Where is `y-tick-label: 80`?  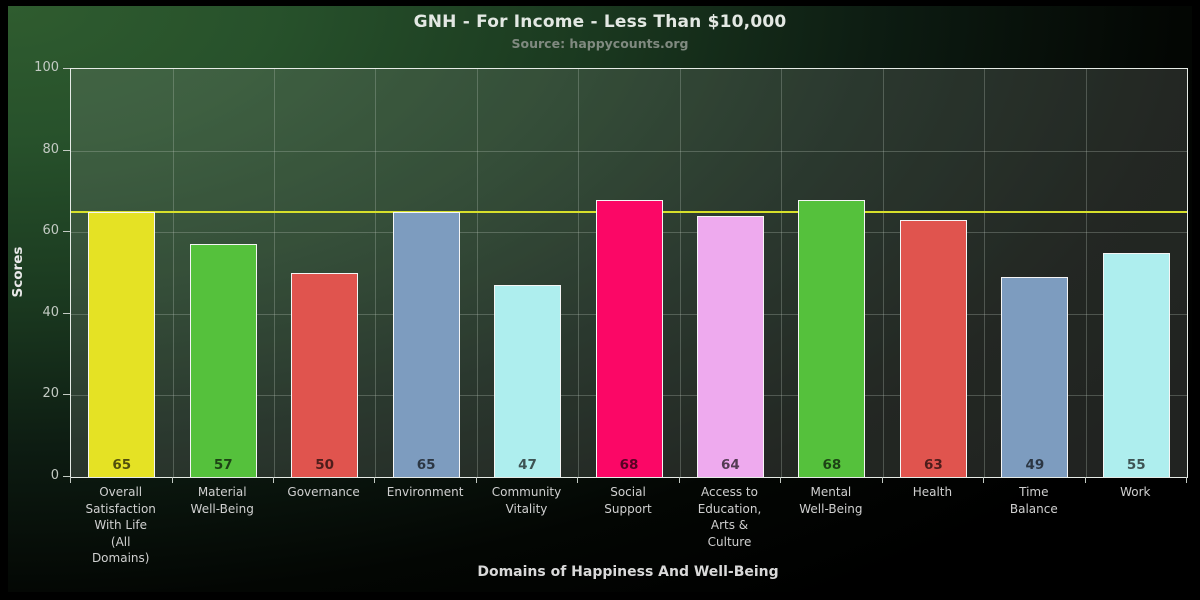
y-tick-label: 80 is located at coordinates (50, 149).